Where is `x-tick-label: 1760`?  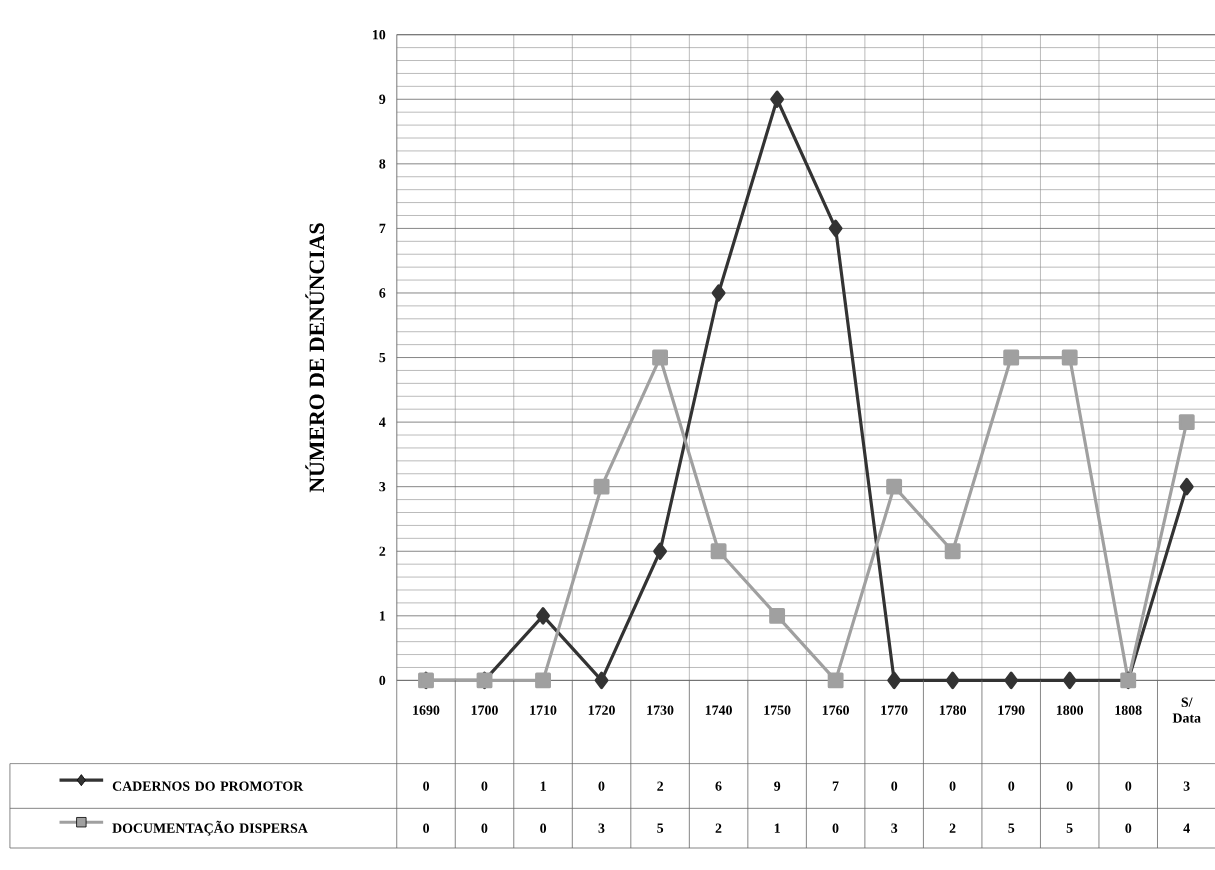
x-tick-label: 1760 is located at coordinates (835, 710).